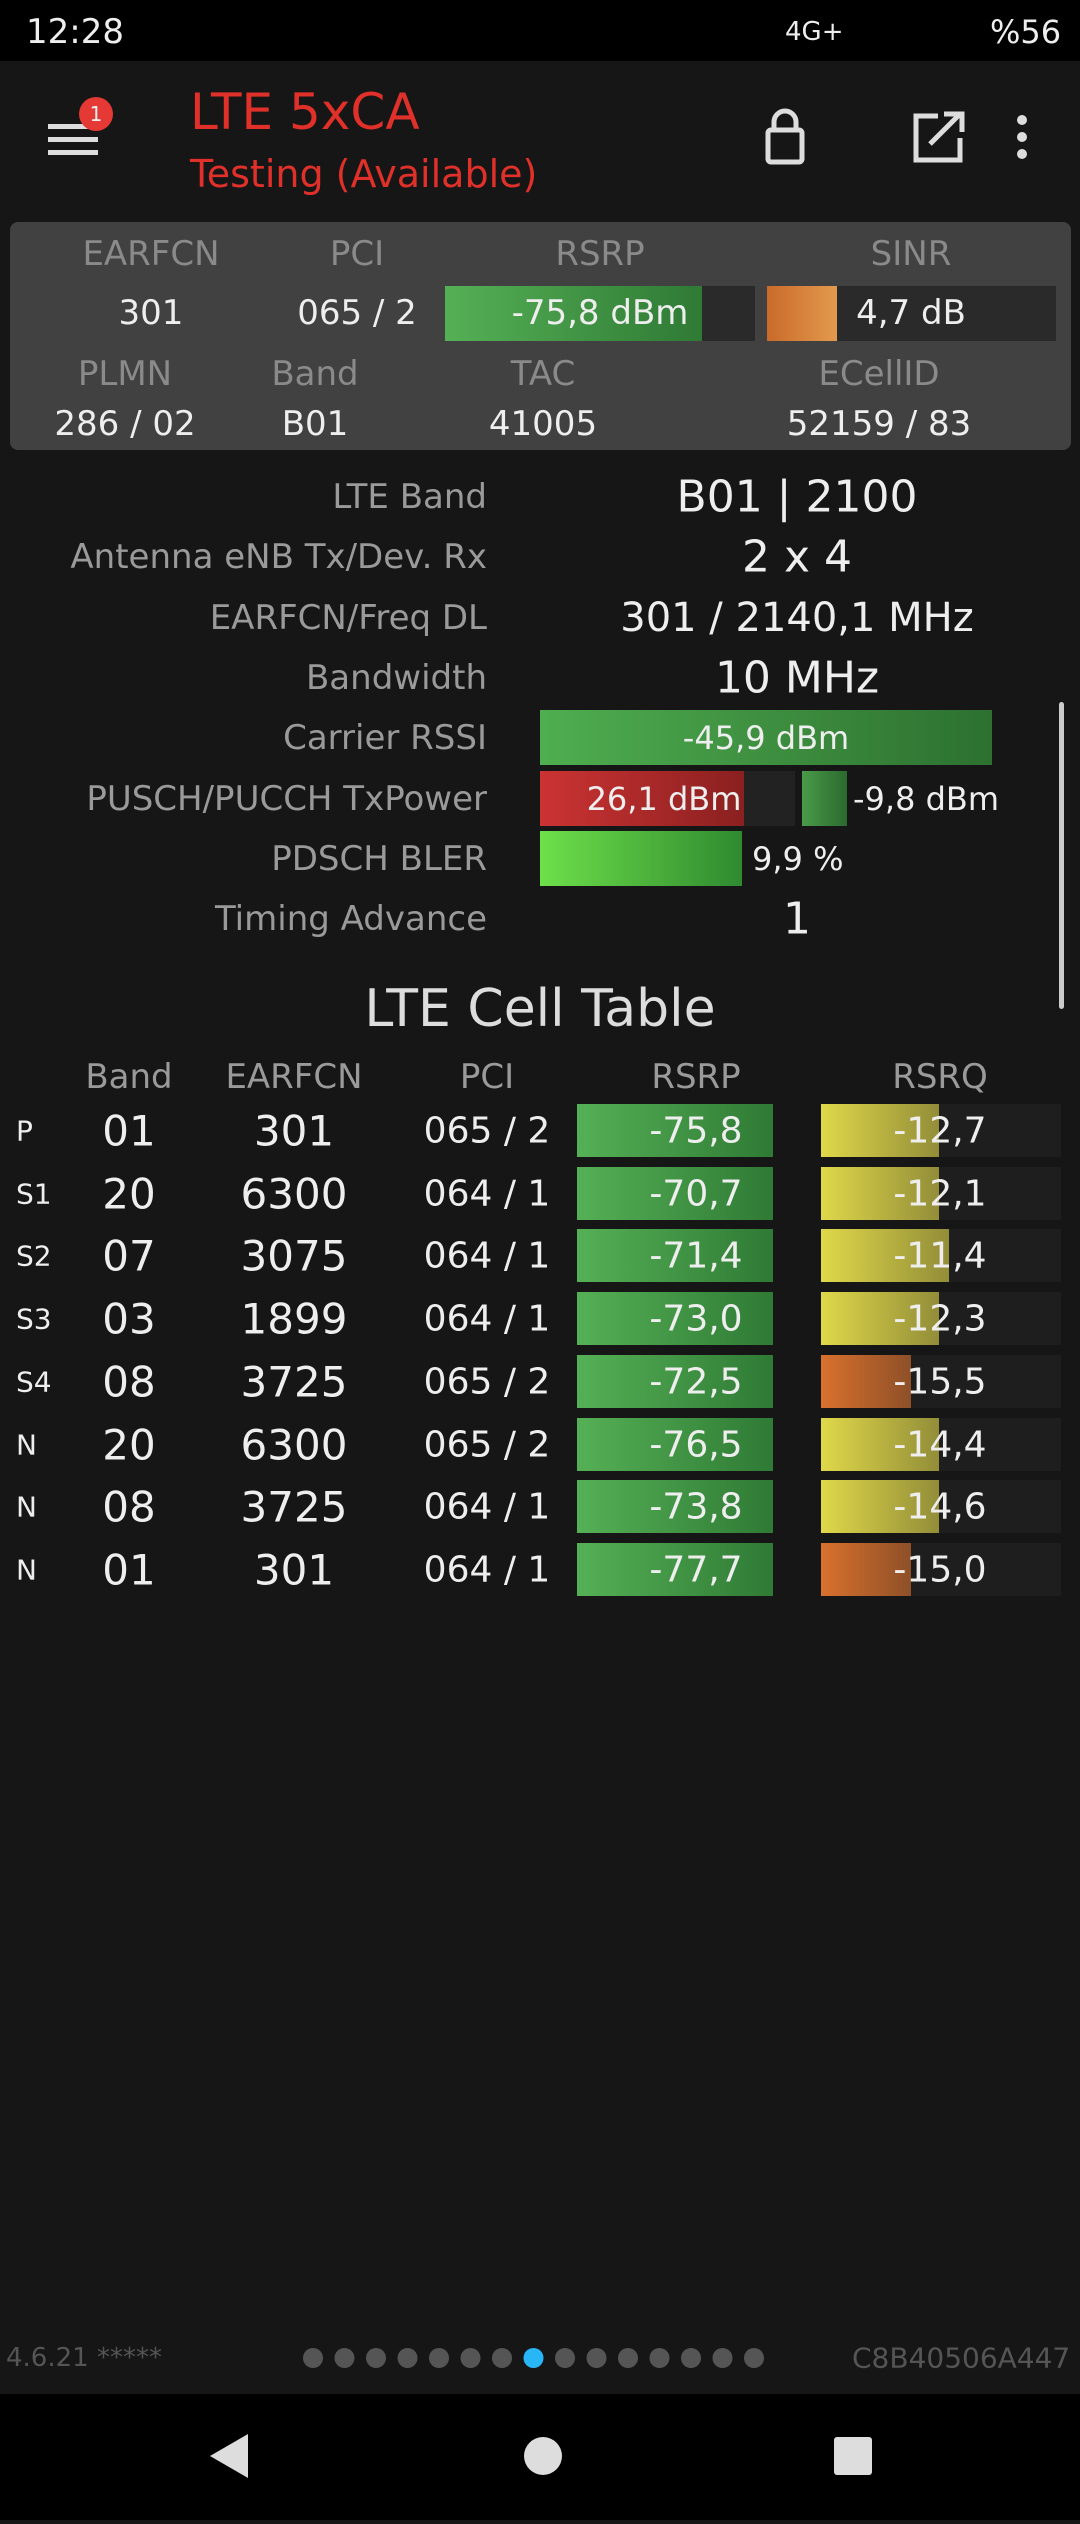  I want to click on table-header: EARFCN, so click(294, 1077).